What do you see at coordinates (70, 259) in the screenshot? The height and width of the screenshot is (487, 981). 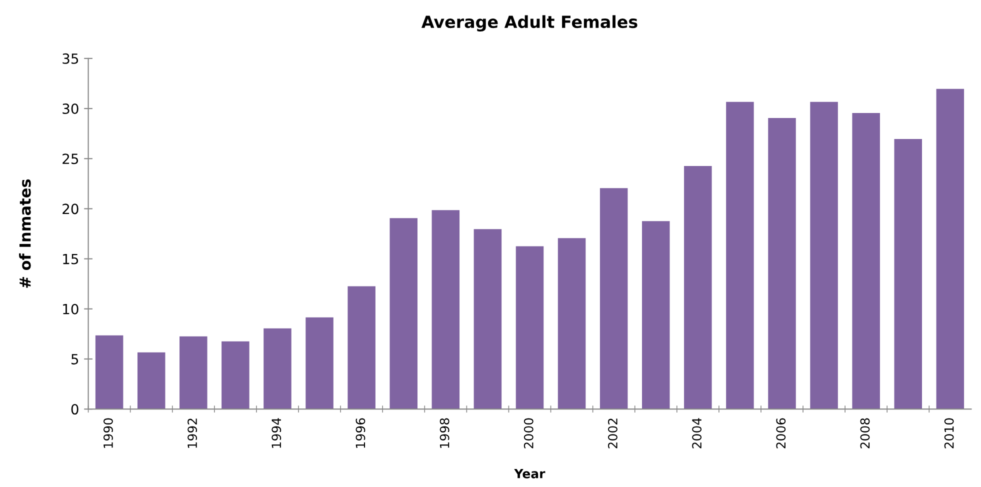 I see `y-tick-label: 15` at bounding box center [70, 259].